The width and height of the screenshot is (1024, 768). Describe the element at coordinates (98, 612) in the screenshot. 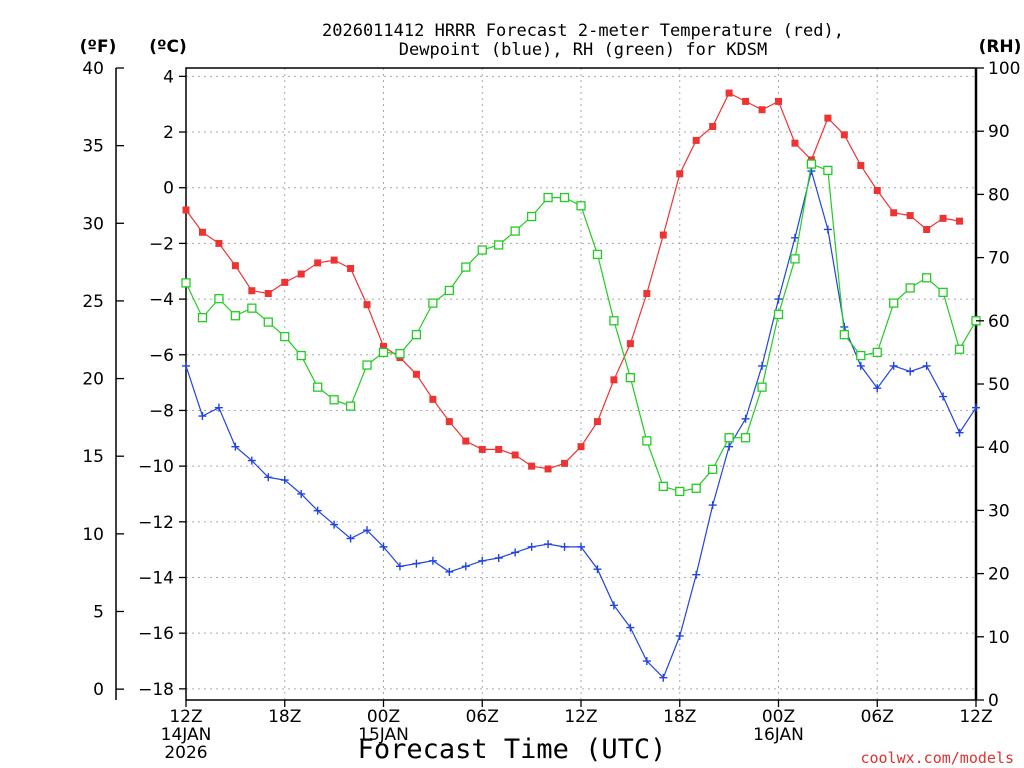

I see `fahrenheit-tick-label: 5` at that location.